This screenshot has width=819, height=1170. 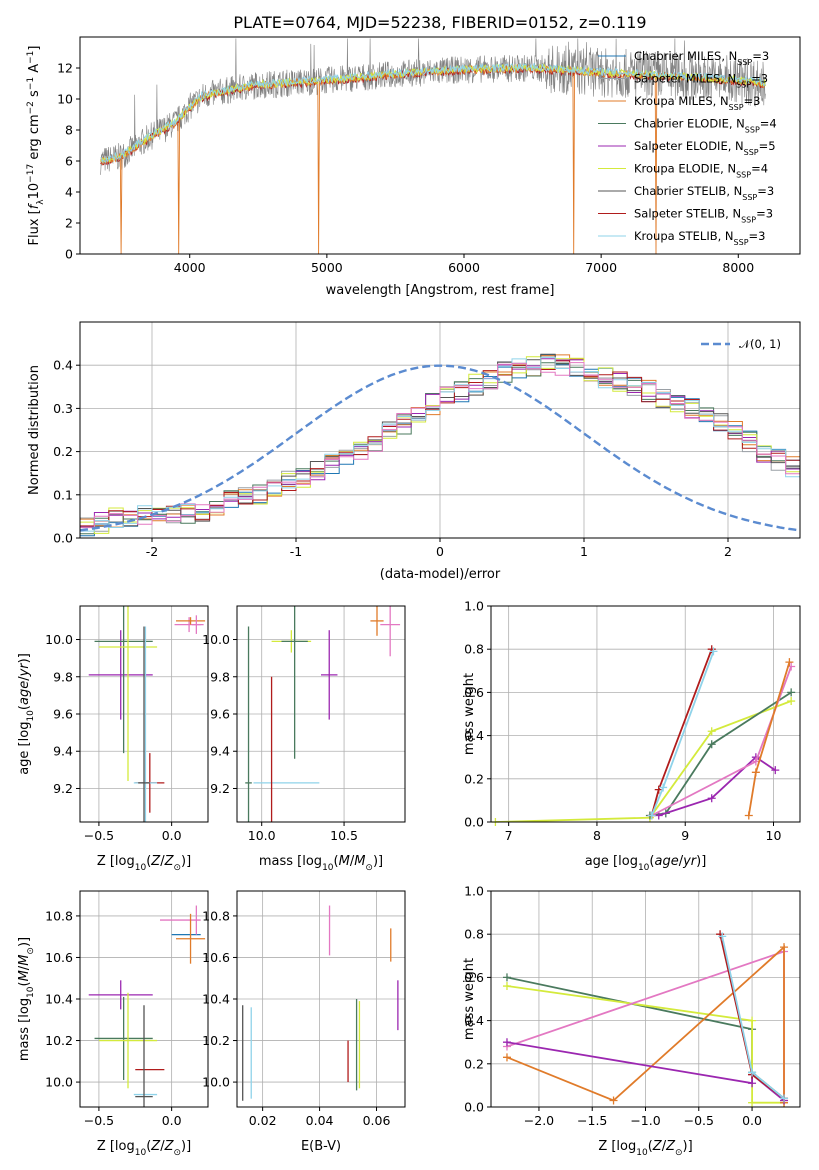 I want to click on x-axis-label: age [log10(age/yr)], so click(x=646, y=863).